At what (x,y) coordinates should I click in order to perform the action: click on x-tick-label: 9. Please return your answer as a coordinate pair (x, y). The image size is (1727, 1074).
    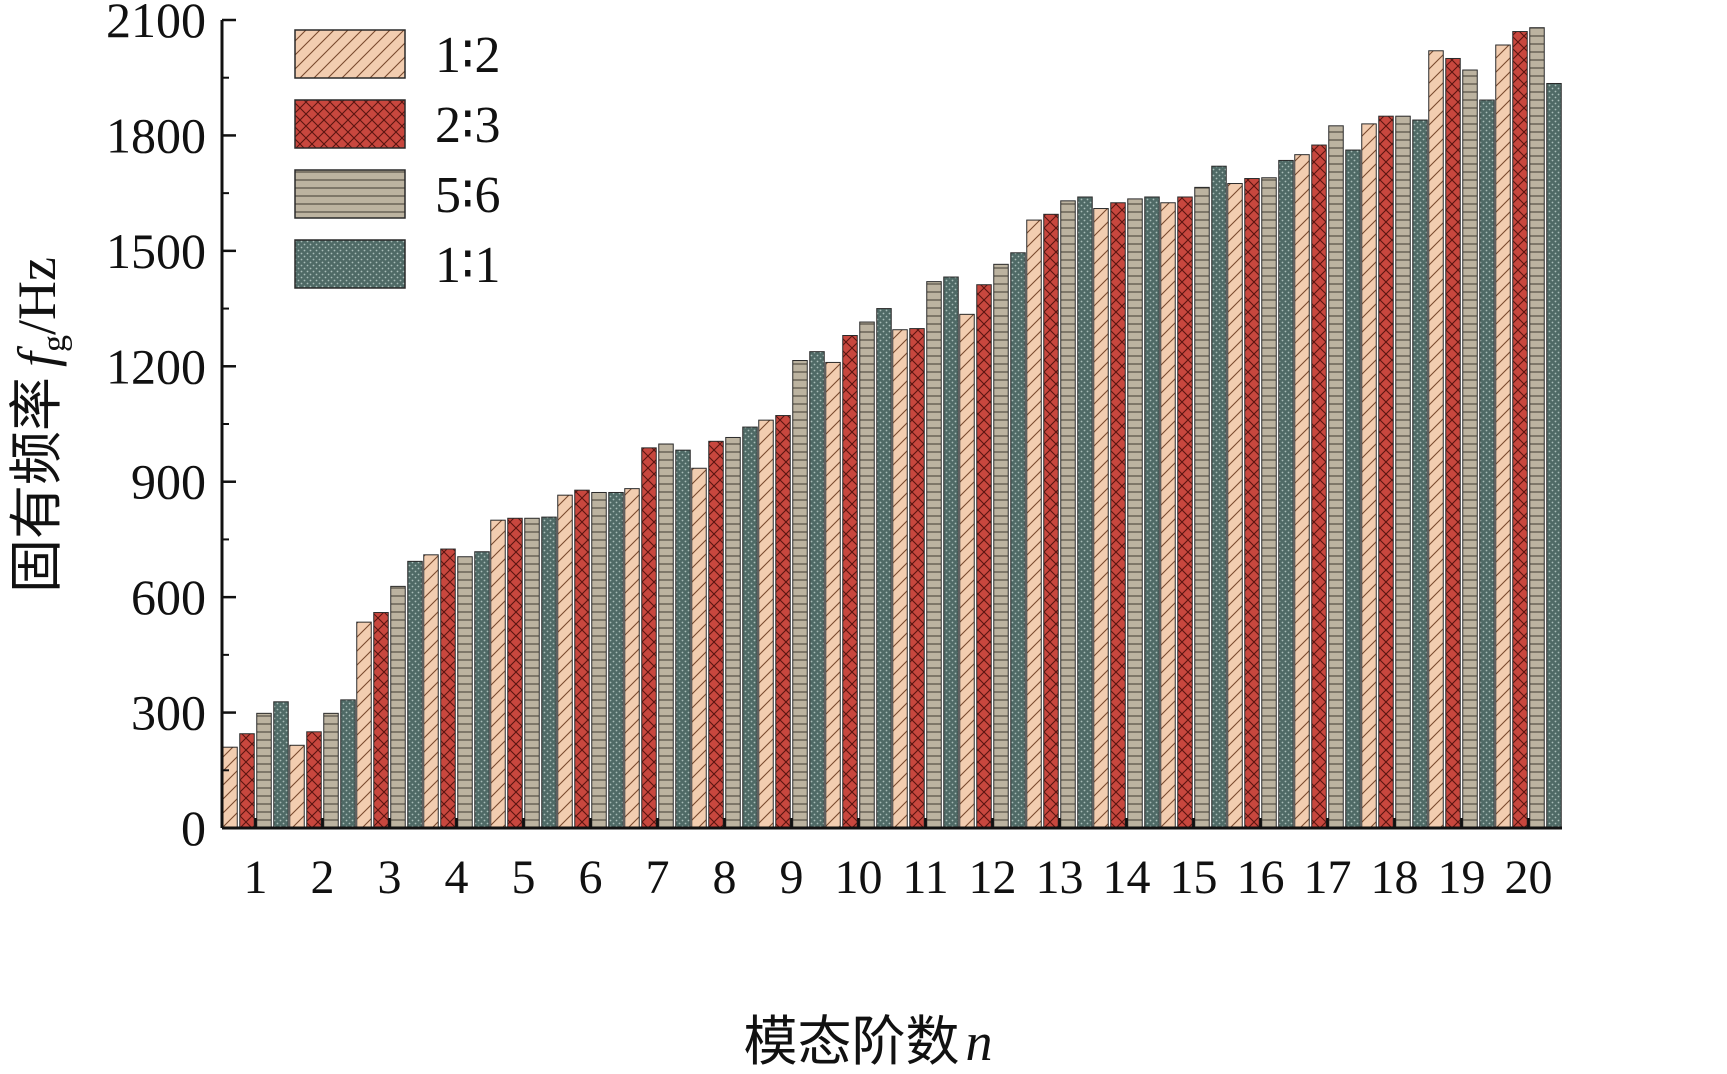
    Looking at the image, I should click on (792, 877).